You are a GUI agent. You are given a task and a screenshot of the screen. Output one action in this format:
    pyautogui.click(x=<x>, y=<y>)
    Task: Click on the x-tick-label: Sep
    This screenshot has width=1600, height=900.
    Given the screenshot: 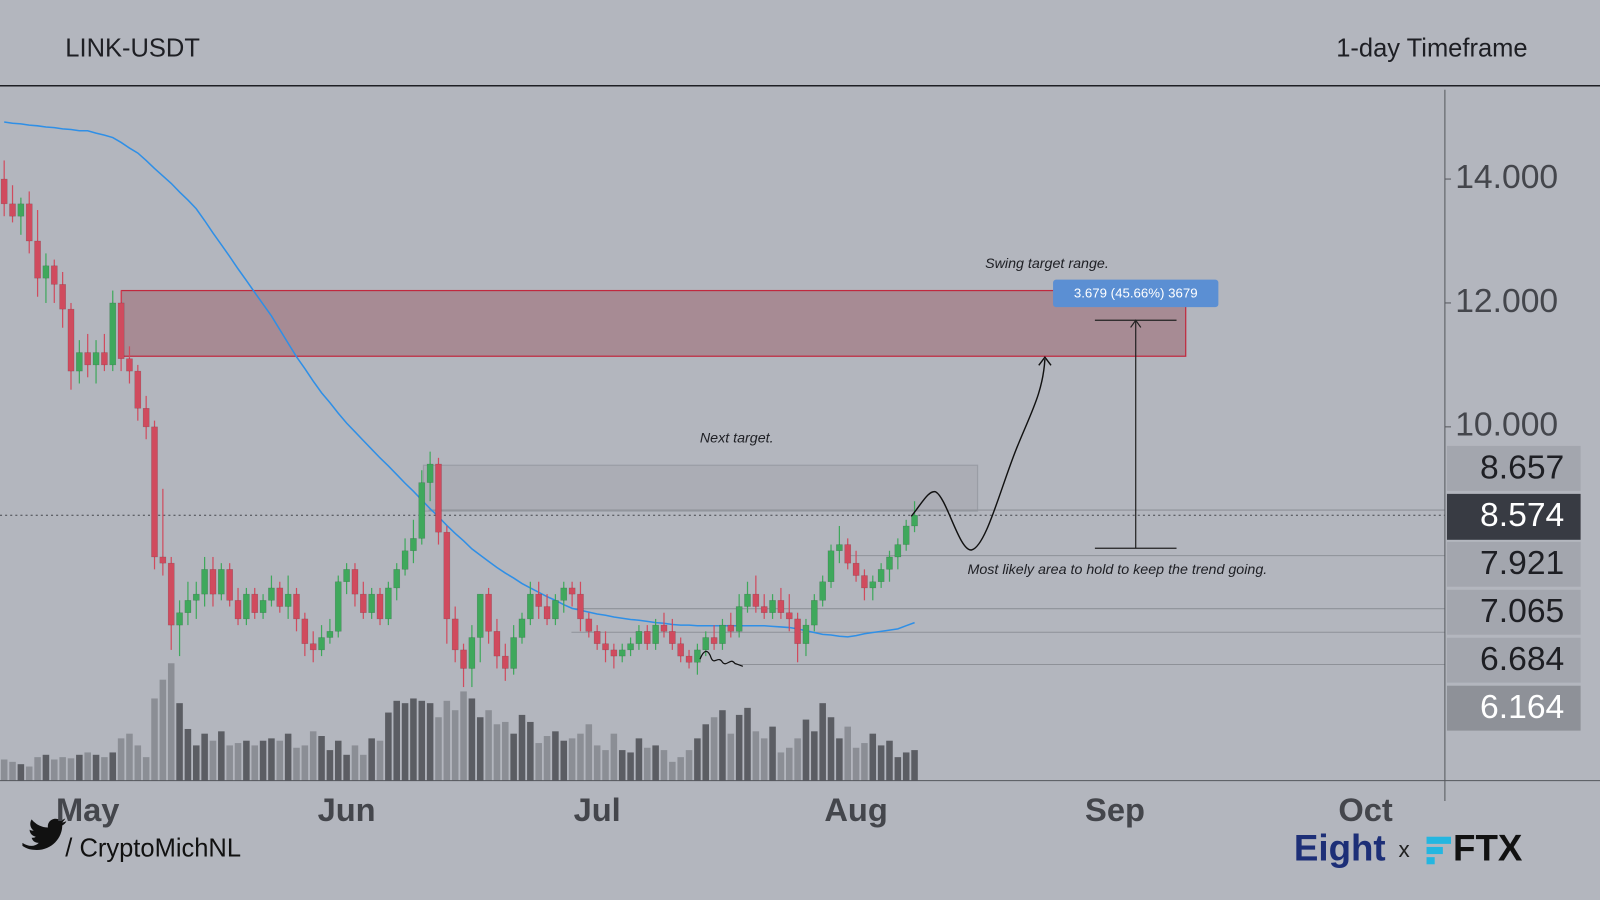 What is the action you would take?
    pyautogui.click(x=1115, y=809)
    